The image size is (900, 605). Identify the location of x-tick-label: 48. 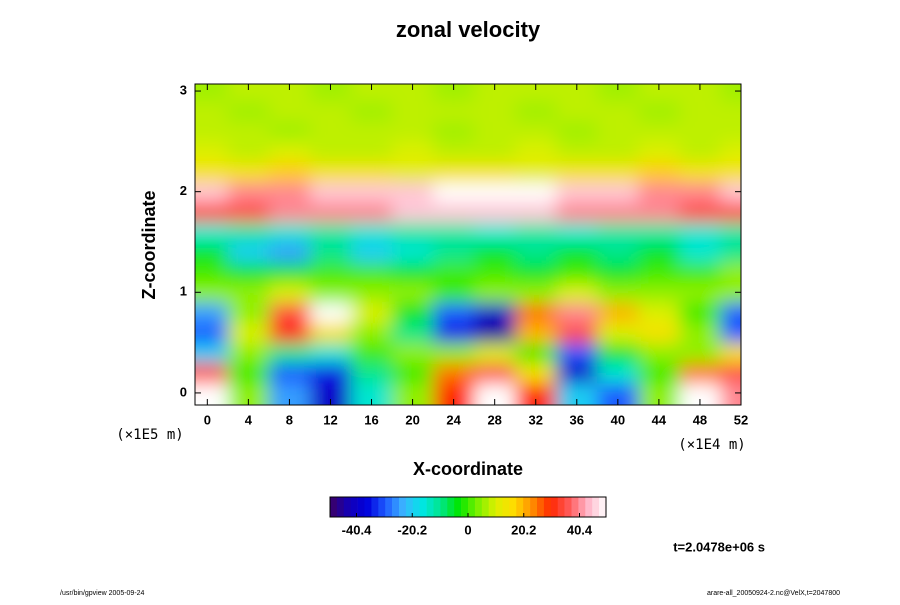
(700, 419).